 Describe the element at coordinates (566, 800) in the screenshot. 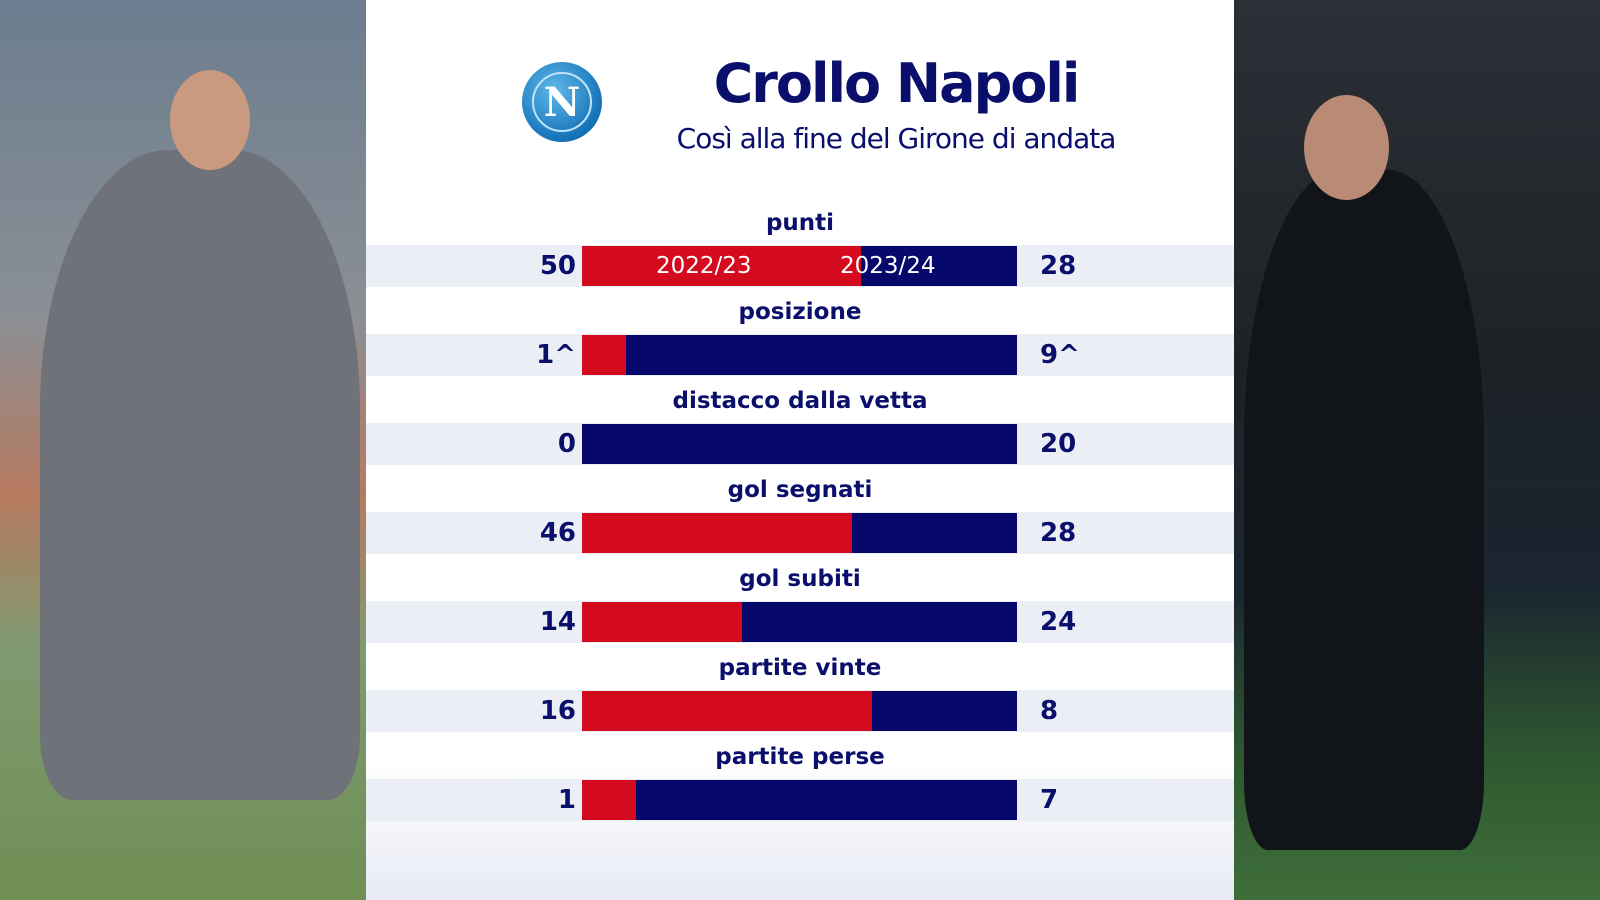

I see `value-2022-23: 1` at that location.